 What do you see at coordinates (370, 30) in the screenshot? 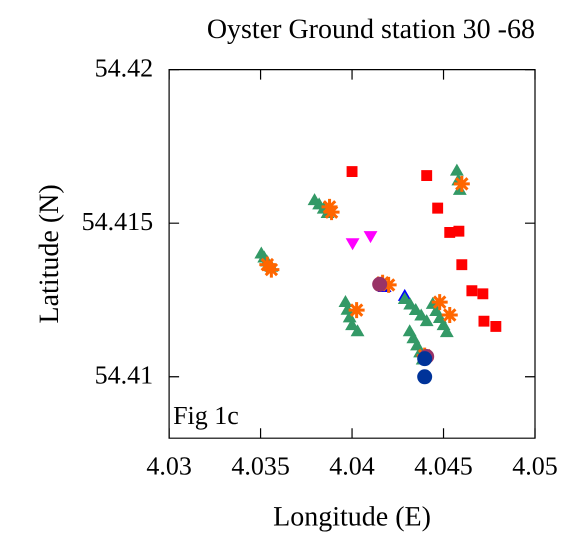
I see `chart-title: Oyster Ground station 30 -68` at bounding box center [370, 30].